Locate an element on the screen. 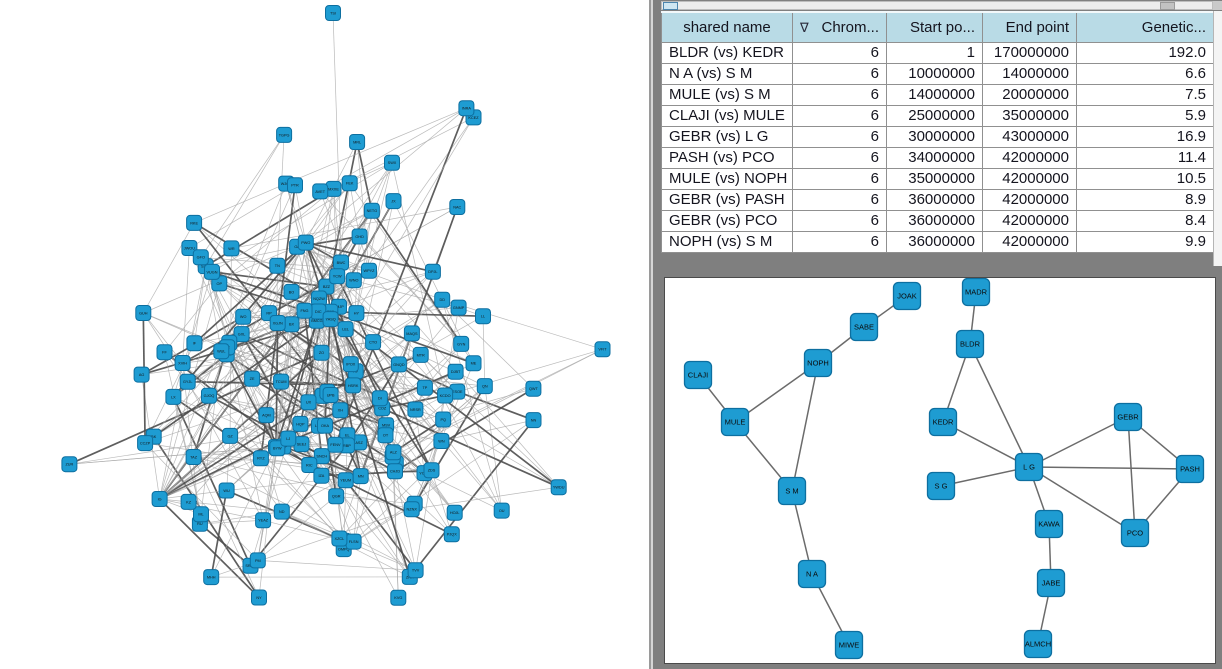 This screenshot has width=1222, height=669. network-node: WPYZ is located at coordinates (369, 270).